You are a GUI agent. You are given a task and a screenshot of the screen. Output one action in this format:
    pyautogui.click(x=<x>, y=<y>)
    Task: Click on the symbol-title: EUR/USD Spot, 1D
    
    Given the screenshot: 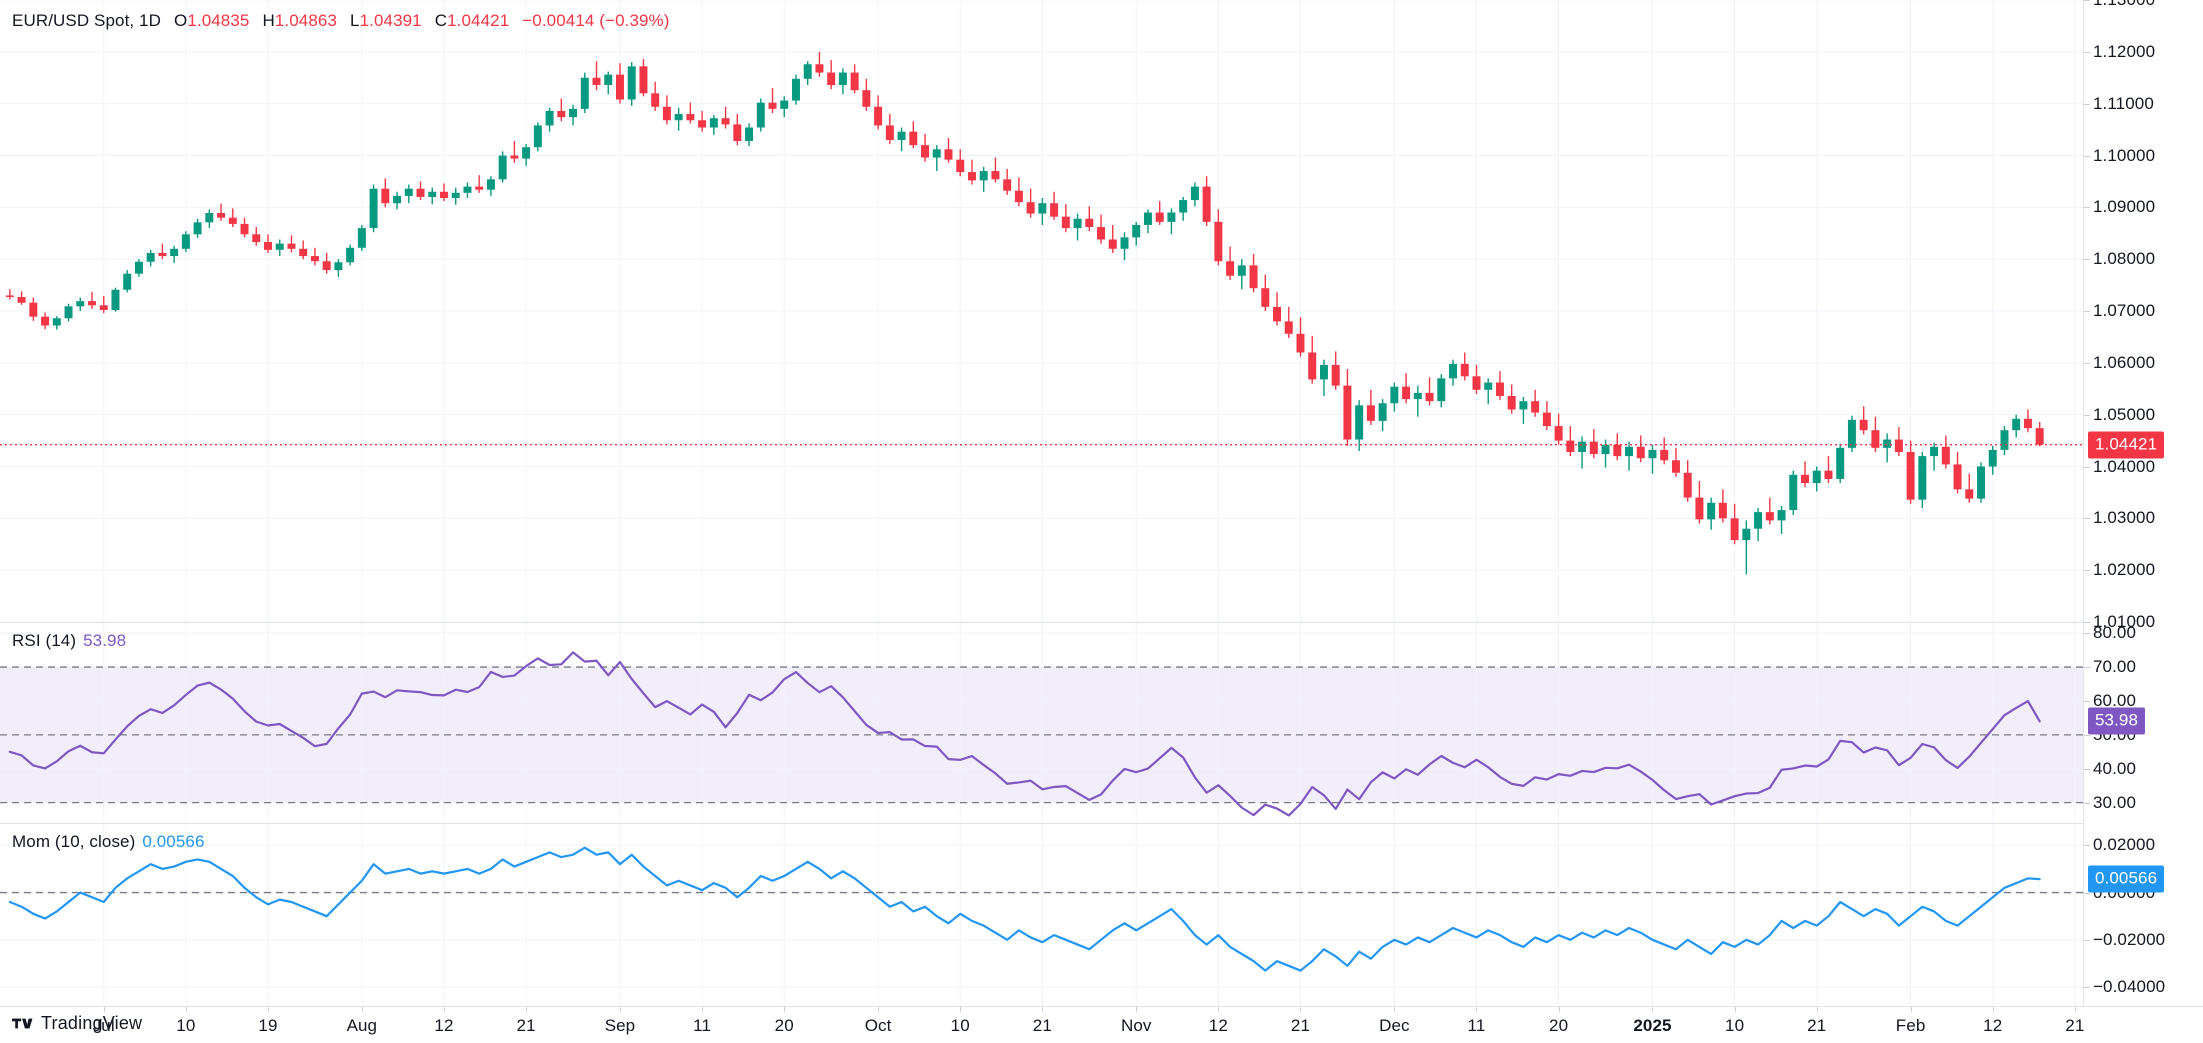 What is the action you would take?
    pyautogui.click(x=86, y=20)
    